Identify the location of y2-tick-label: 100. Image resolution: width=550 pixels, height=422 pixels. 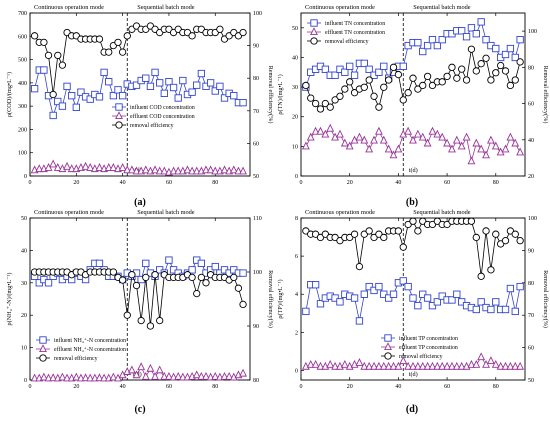
(257, 14).